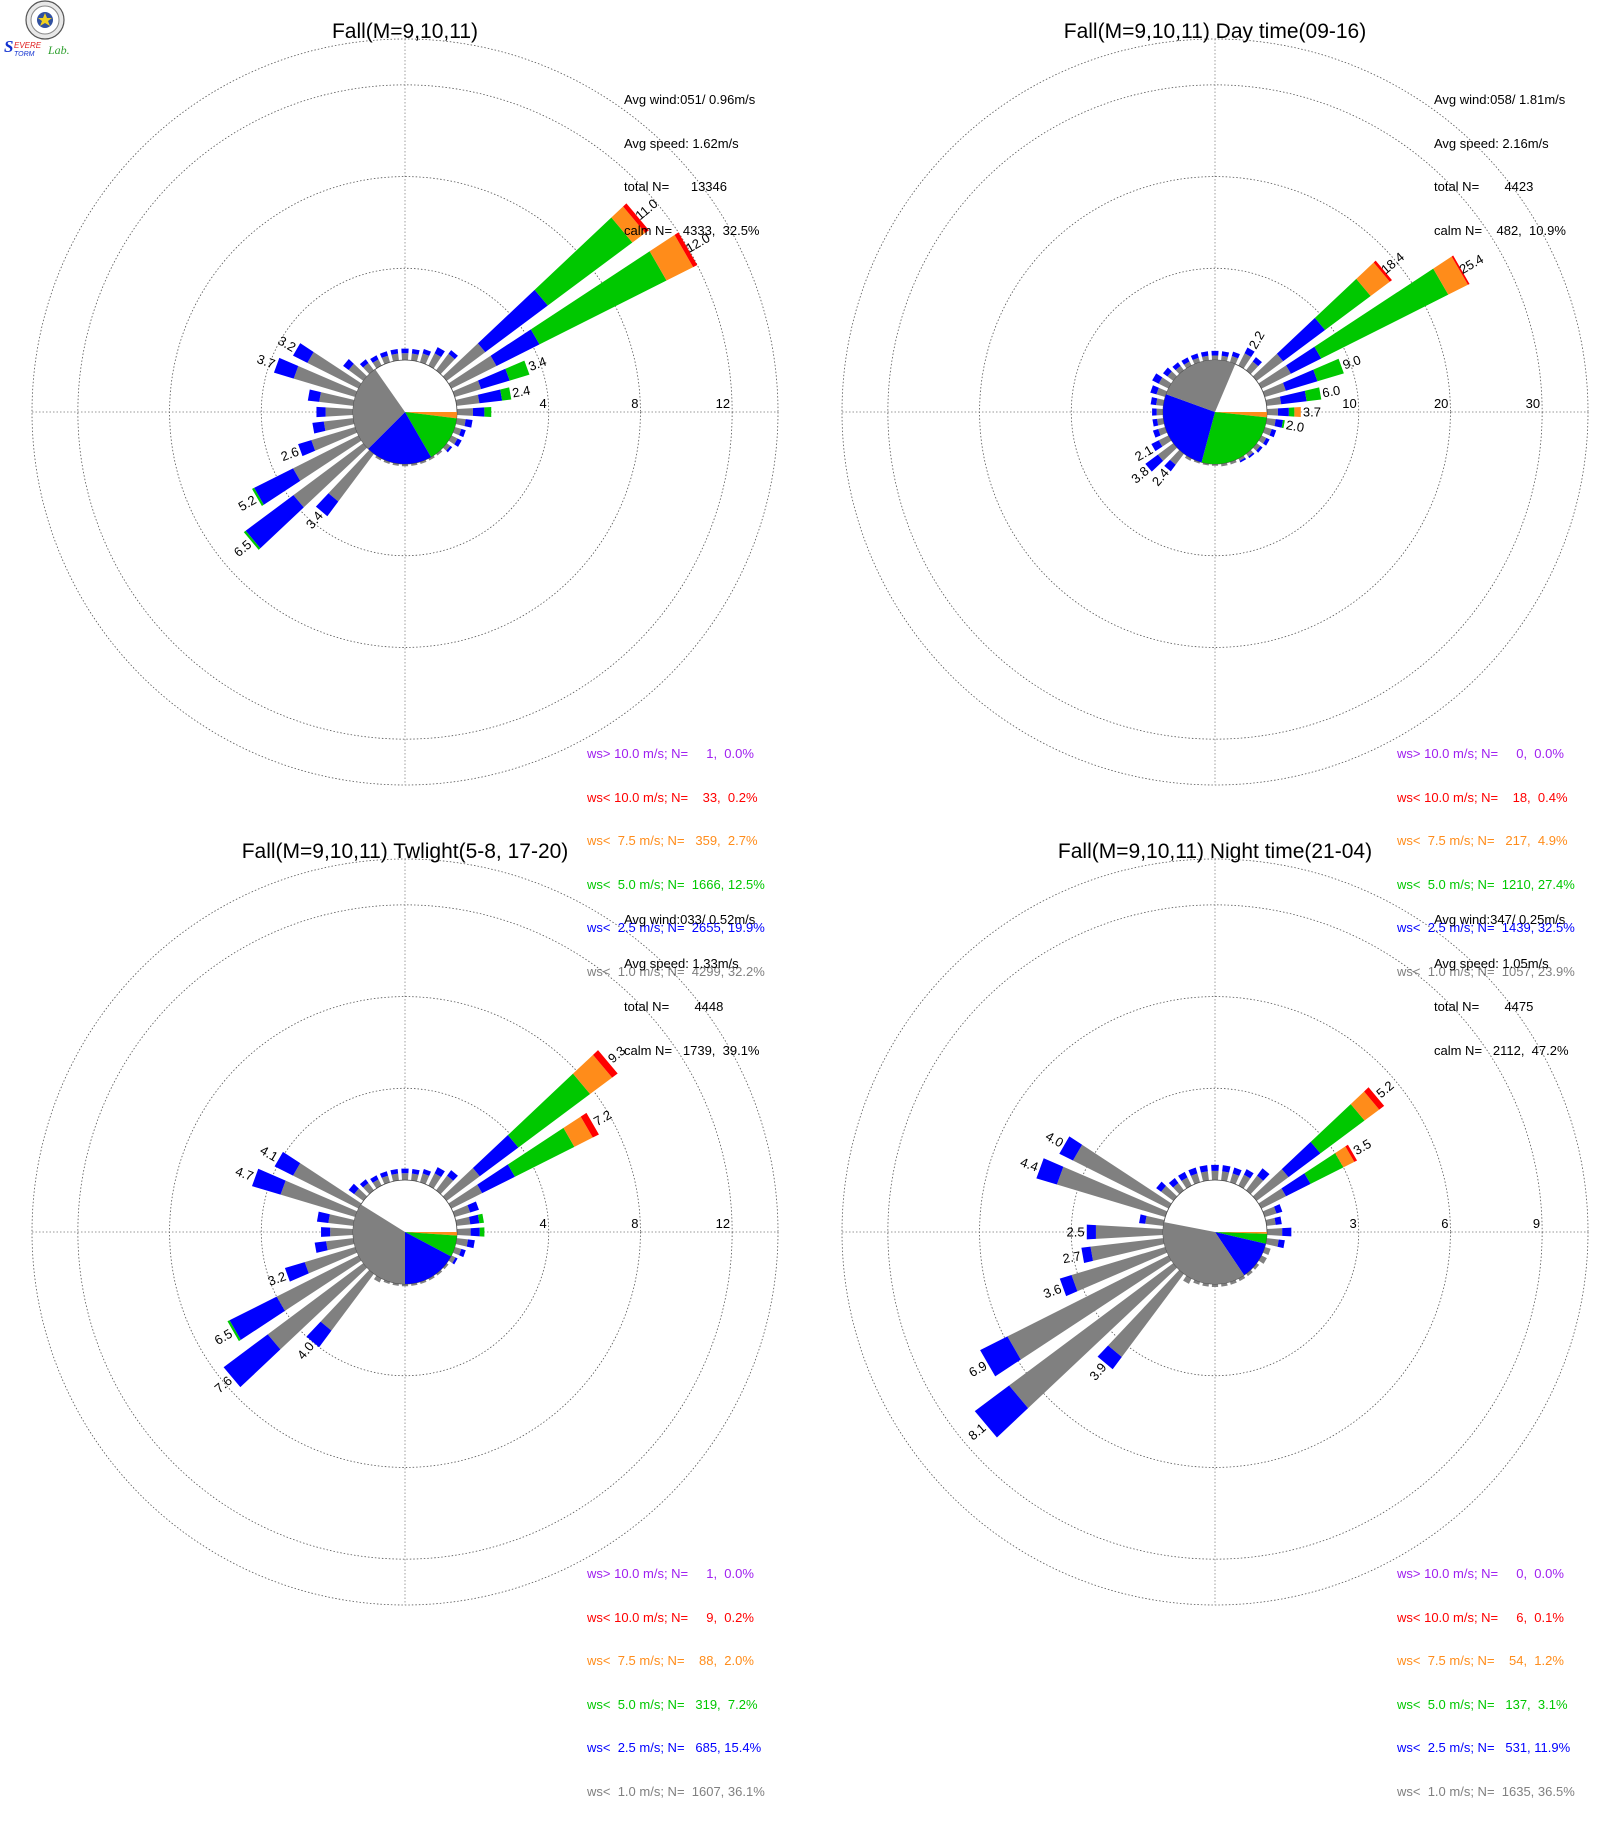 This screenshot has height=1828, width=1620. What do you see at coordinates (1484, 186) in the screenshot?
I see `total-n-text: total N= 4423` at bounding box center [1484, 186].